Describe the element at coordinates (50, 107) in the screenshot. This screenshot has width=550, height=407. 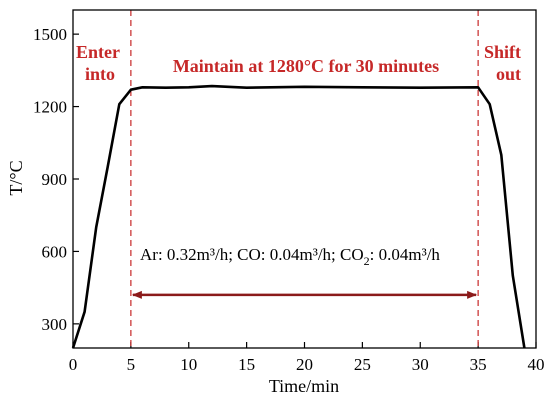
I see `y-tick-label: 1200` at that location.